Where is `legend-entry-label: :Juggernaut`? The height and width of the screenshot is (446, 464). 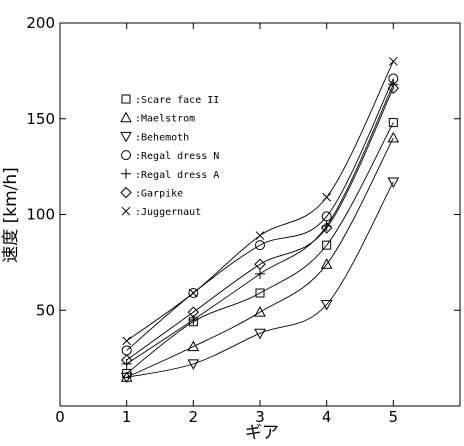 legend-entry-label: :Juggernaut is located at coordinates (168, 212).